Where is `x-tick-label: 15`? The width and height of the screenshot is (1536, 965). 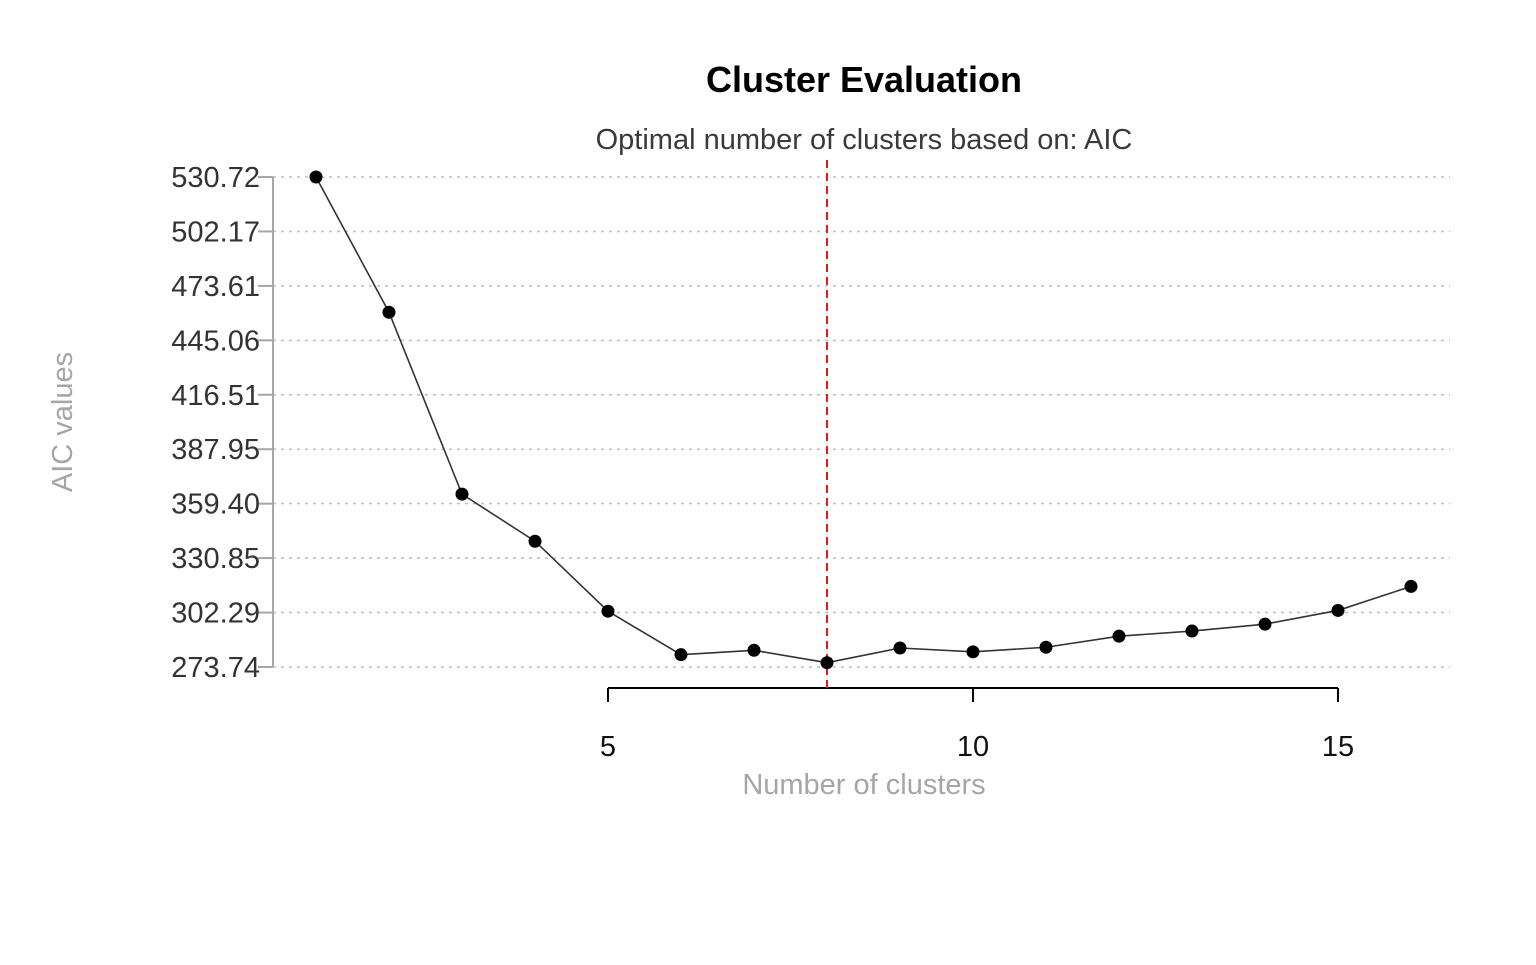 x-tick-label: 15 is located at coordinates (1338, 747).